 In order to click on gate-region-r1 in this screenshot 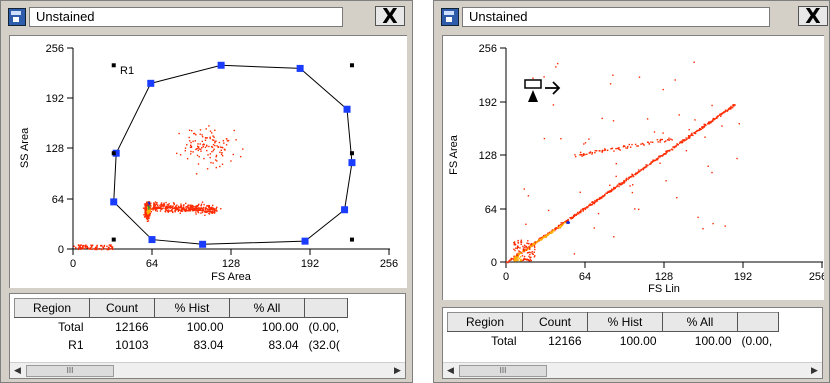, I will do `click(233, 154)`.